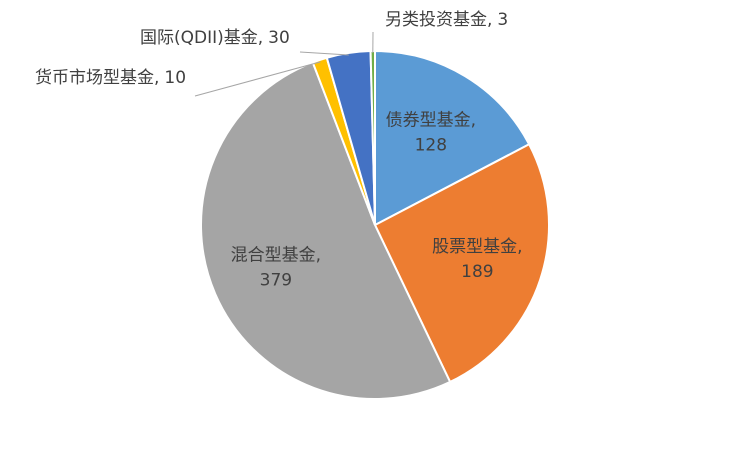  I want to click on data-label: 混合型基金, 379, so click(276, 268).